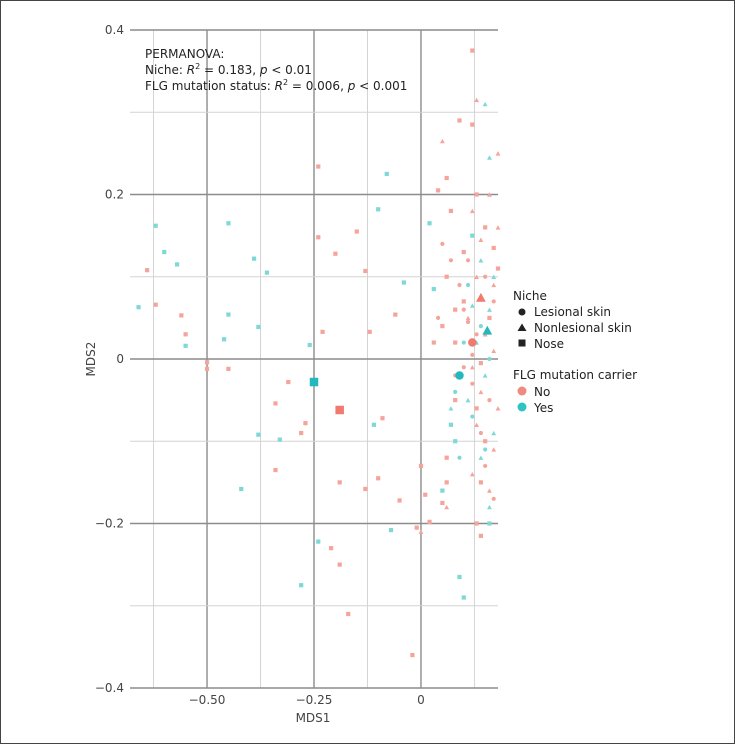 Image resolution: width=735 pixels, height=744 pixels. What do you see at coordinates (542, 392) in the screenshot?
I see `legend-item-no: No` at bounding box center [542, 392].